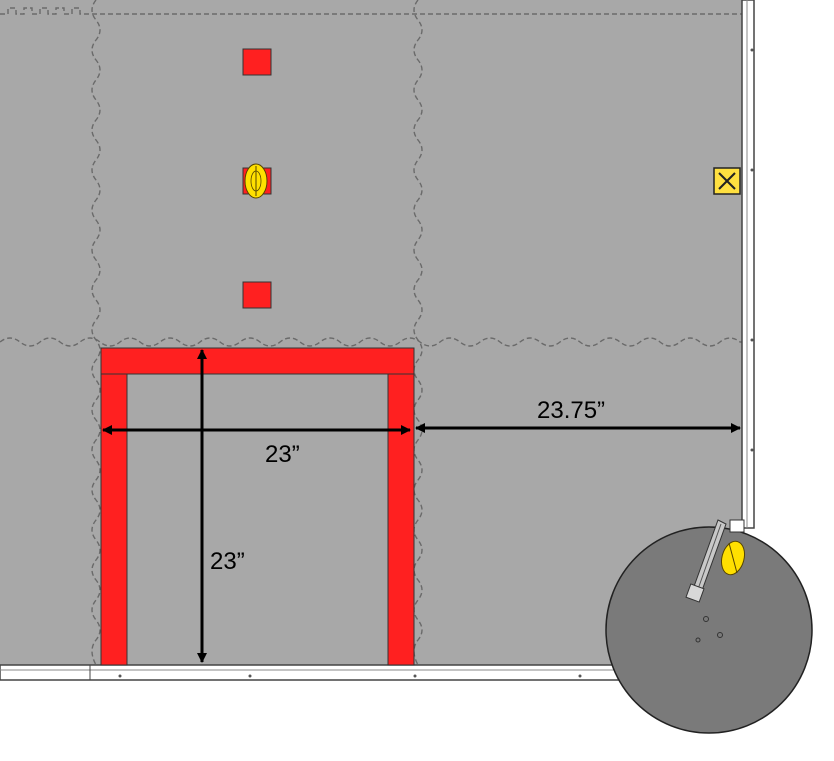 Image resolution: width=834 pixels, height=761 pixels. I want to click on width-dimension-label: 23”, so click(282, 454).